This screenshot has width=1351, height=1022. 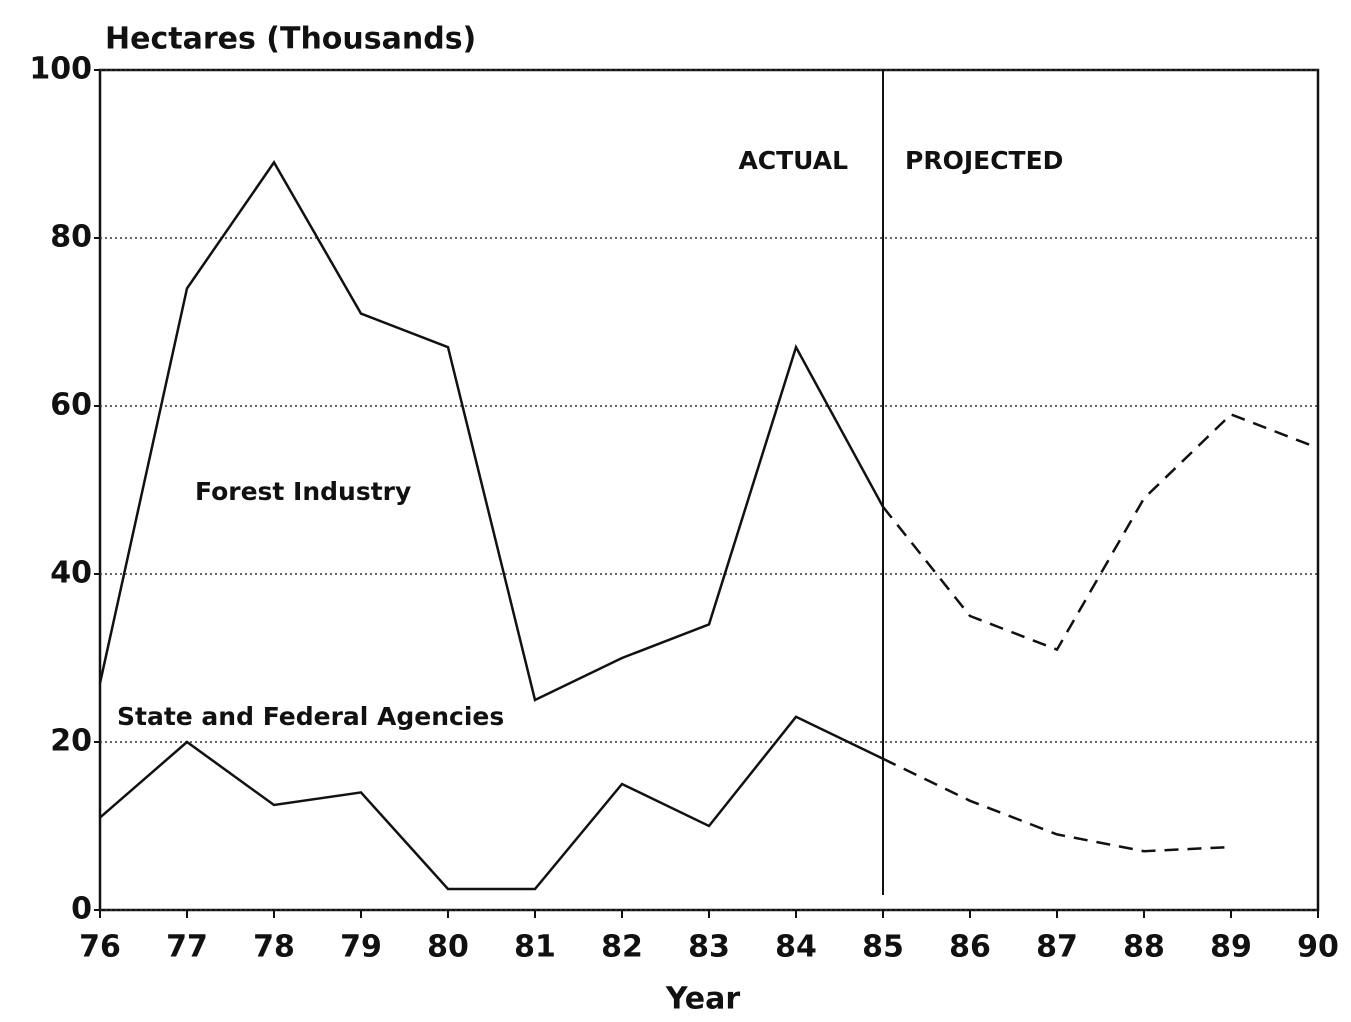 What do you see at coordinates (883, 947) in the screenshot?
I see `x-tick-label: 85` at bounding box center [883, 947].